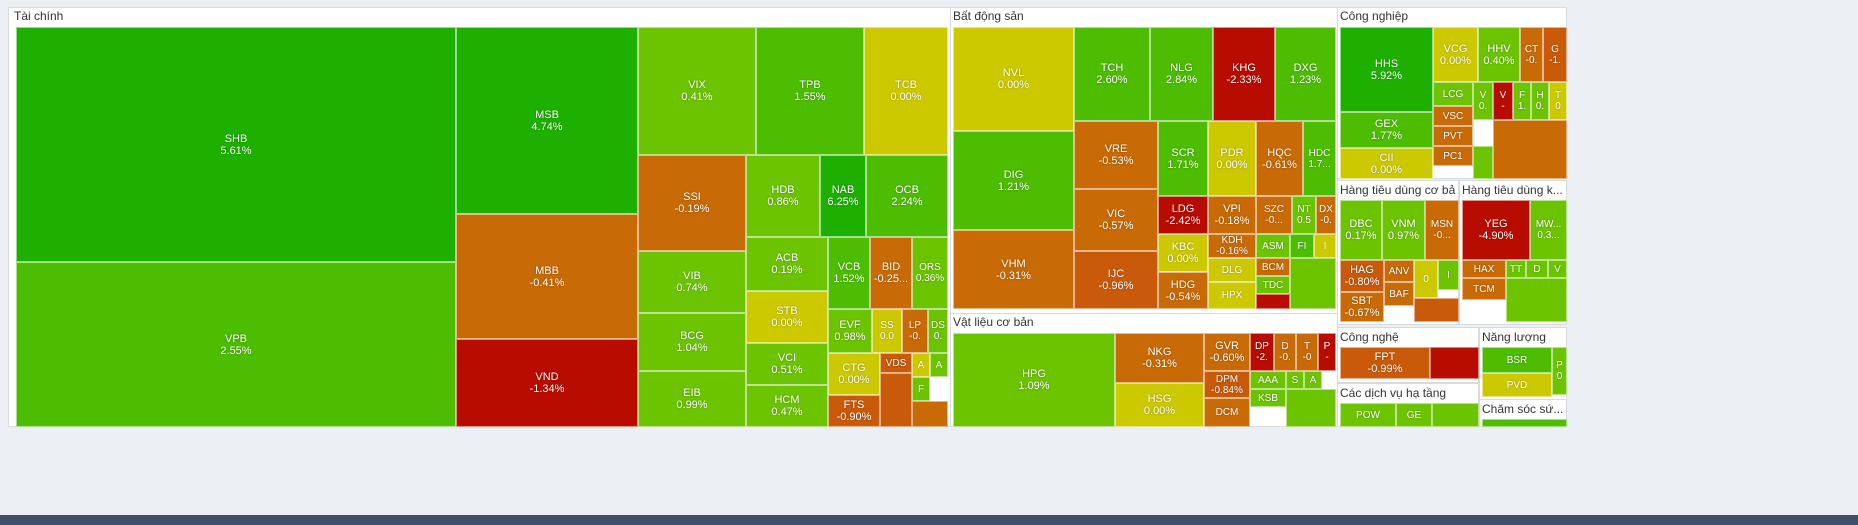 The height and width of the screenshot is (525, 1858). Describe the element at coordinates (1517, 385) in the screenshot. I see `stock-tile-pvd: PVD` at that location.